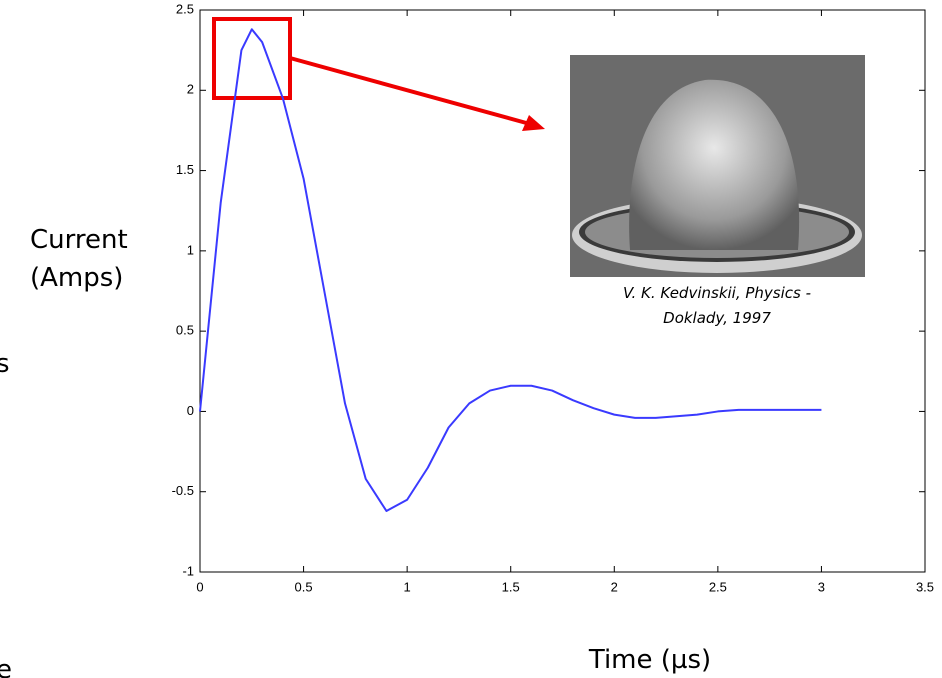  Describe the element at coordinates (5, 364) in the screenshot. I see `slide-fragment: s` at that location.